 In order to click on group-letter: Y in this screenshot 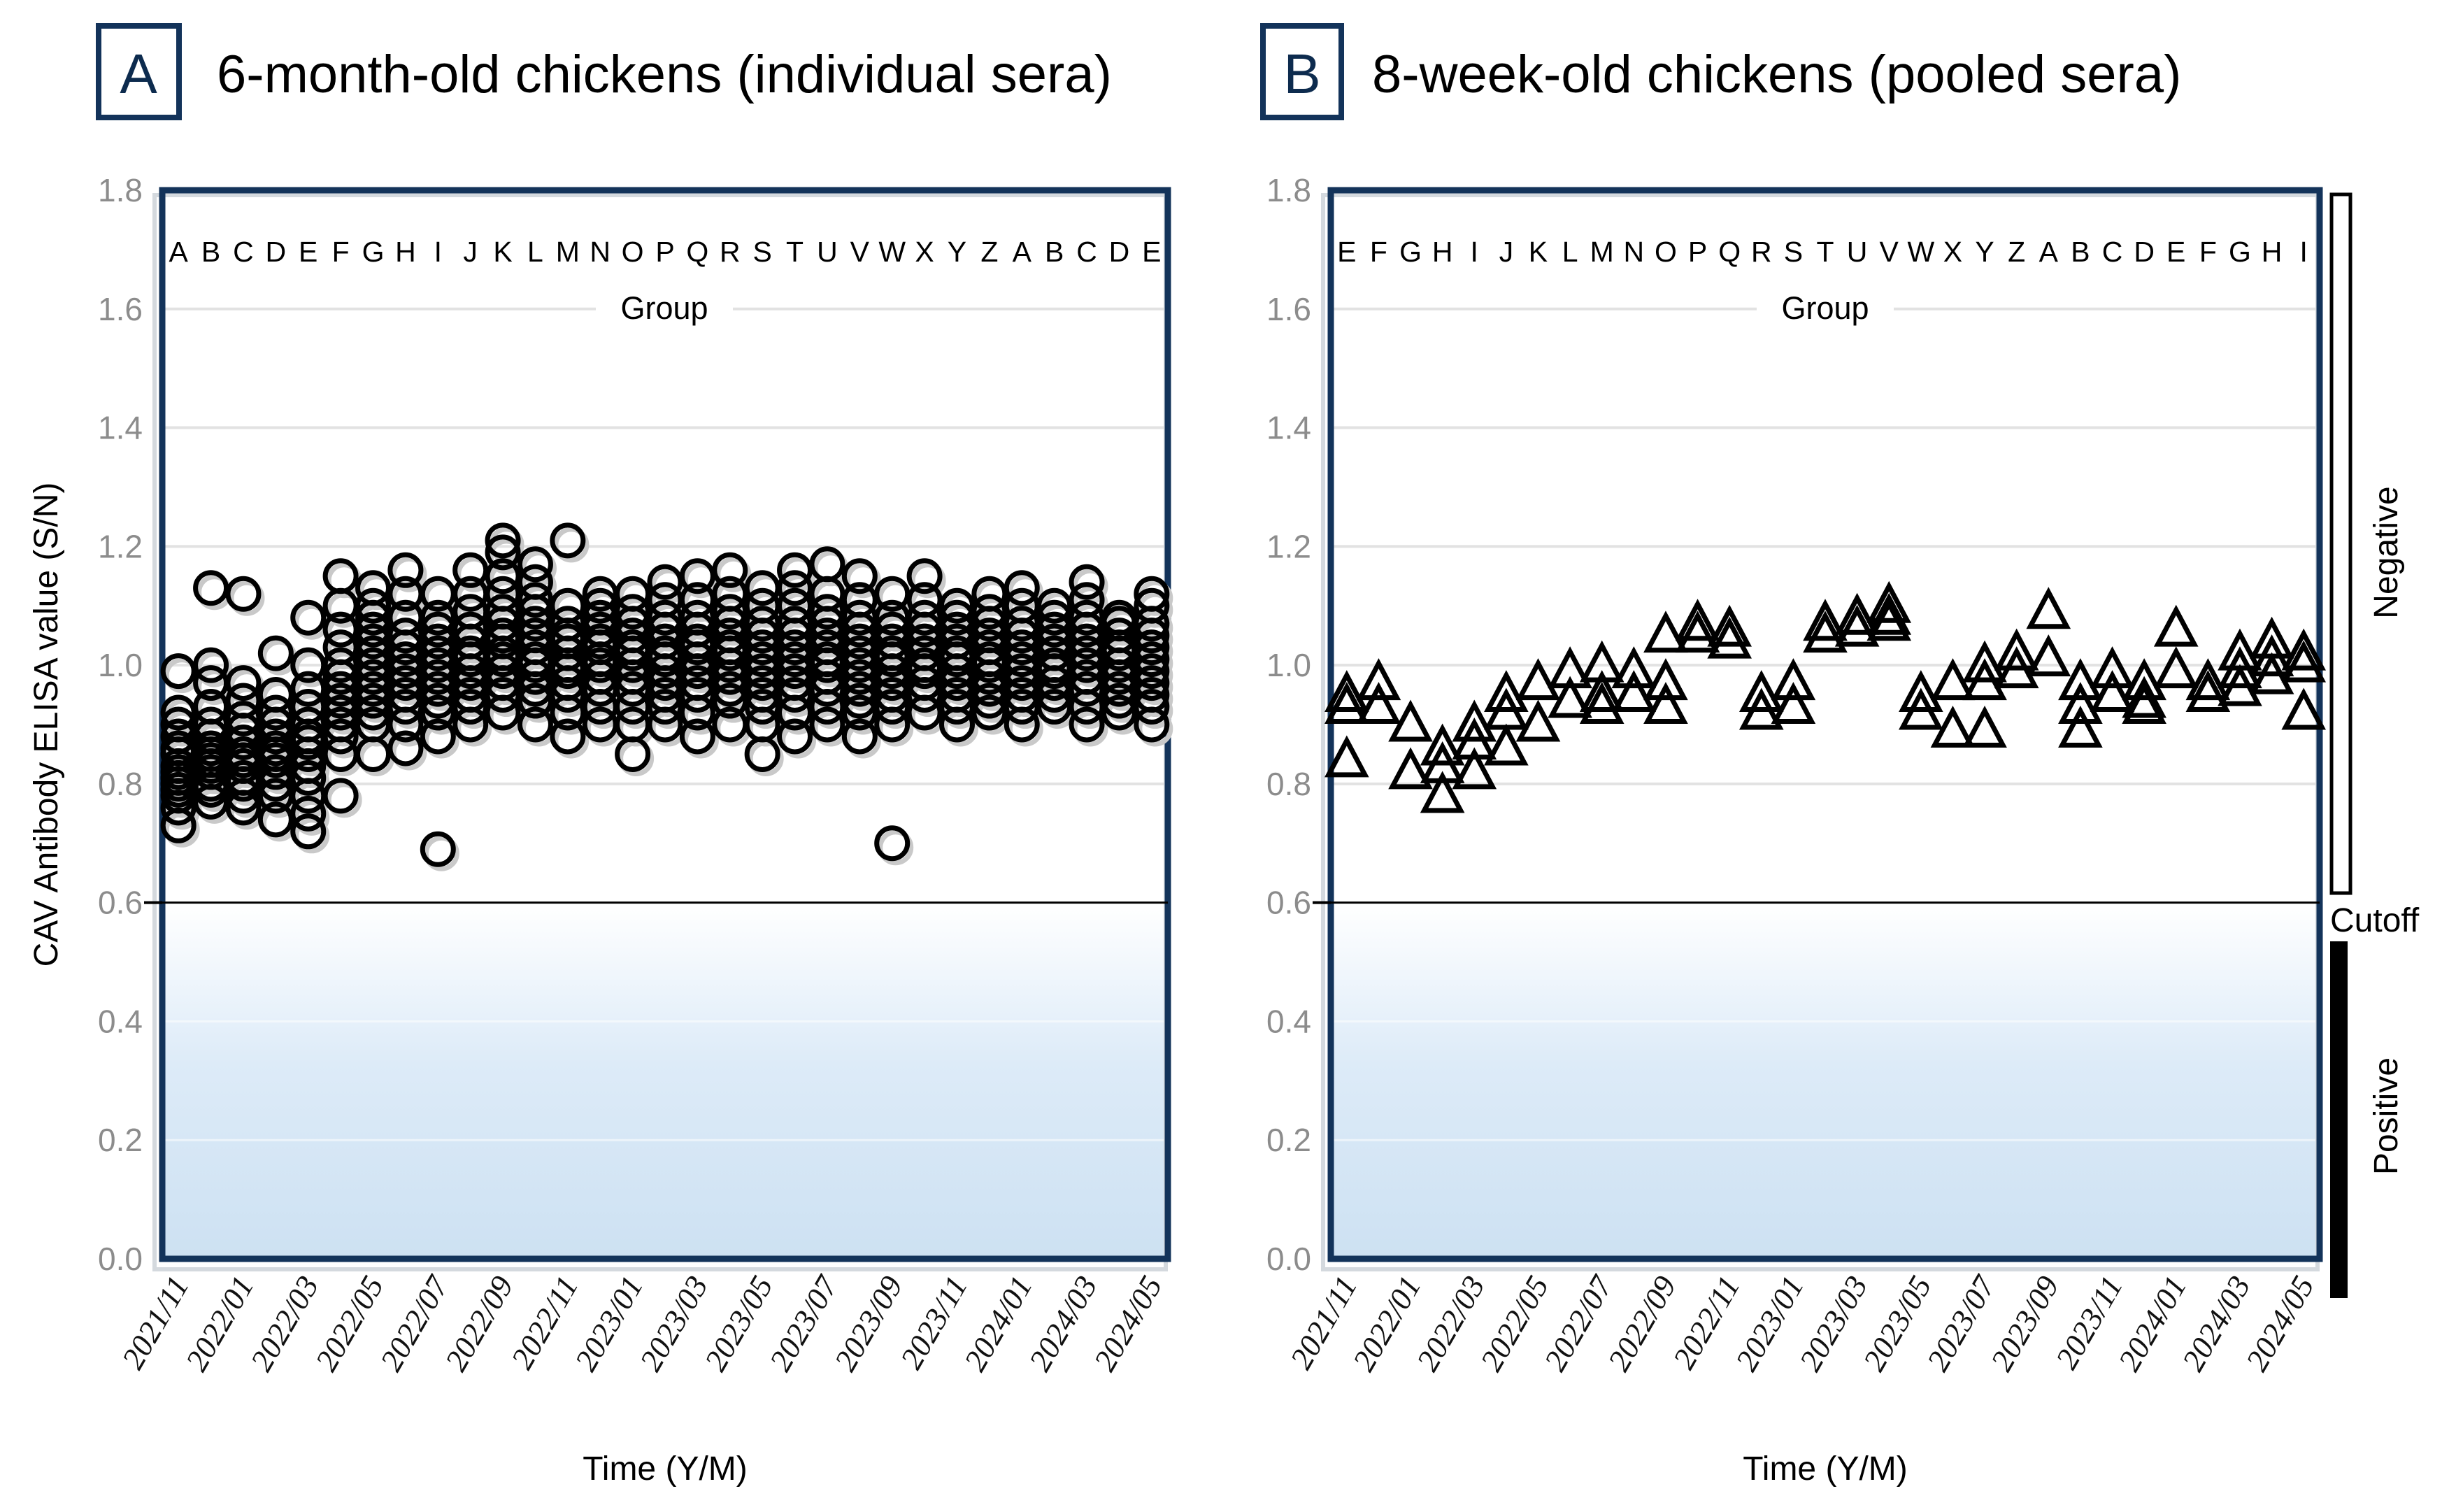, I will do `click(957, 252)`.